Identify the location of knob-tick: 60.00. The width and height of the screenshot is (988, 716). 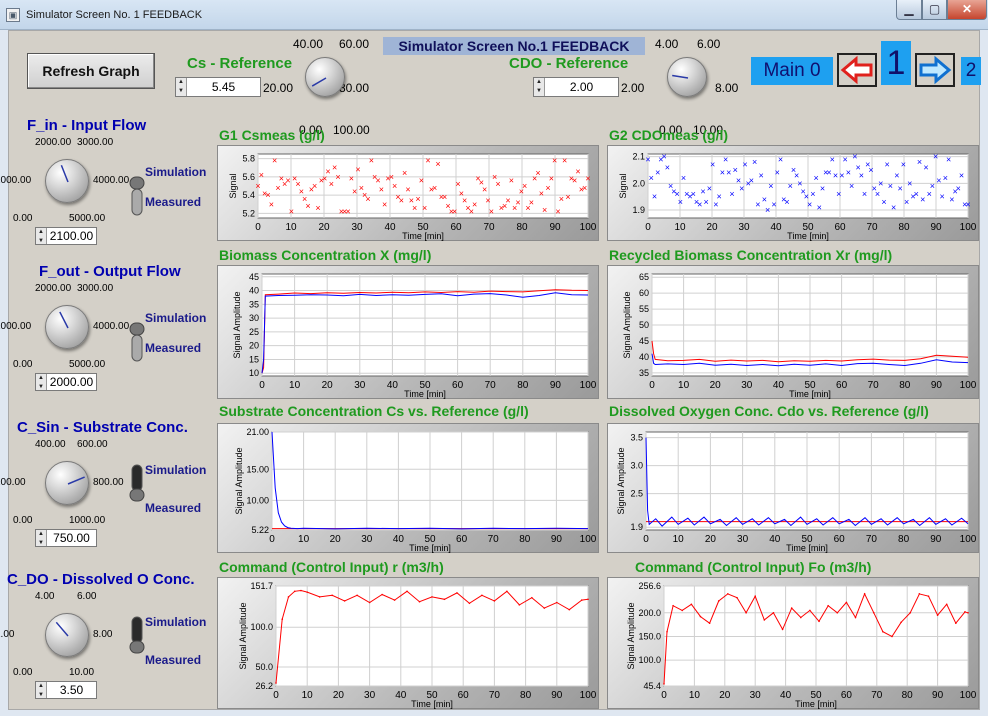
(354, 44).